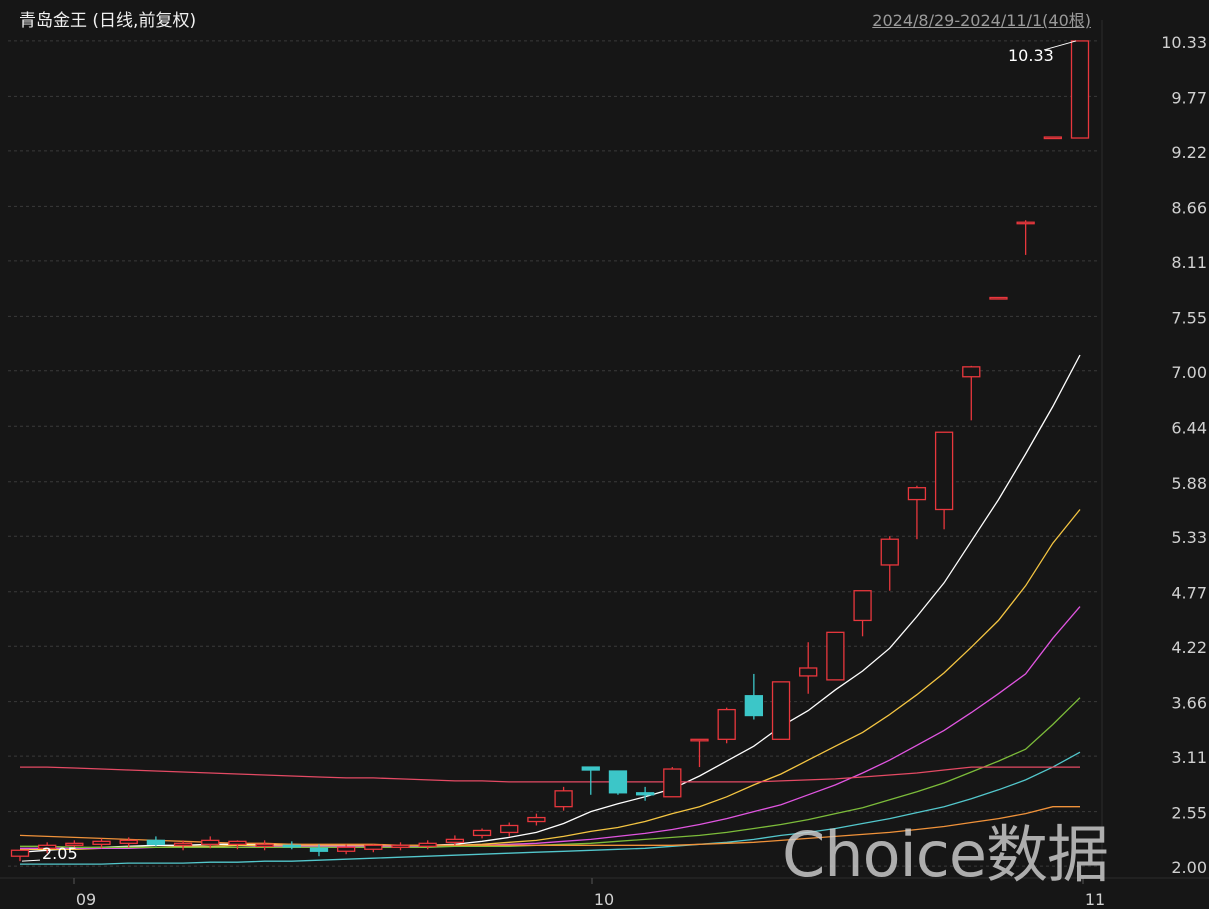 The width and height of the screenshot is (1209, 909). I want to click on y-tick-label: 8.66, so click(1189, 207).